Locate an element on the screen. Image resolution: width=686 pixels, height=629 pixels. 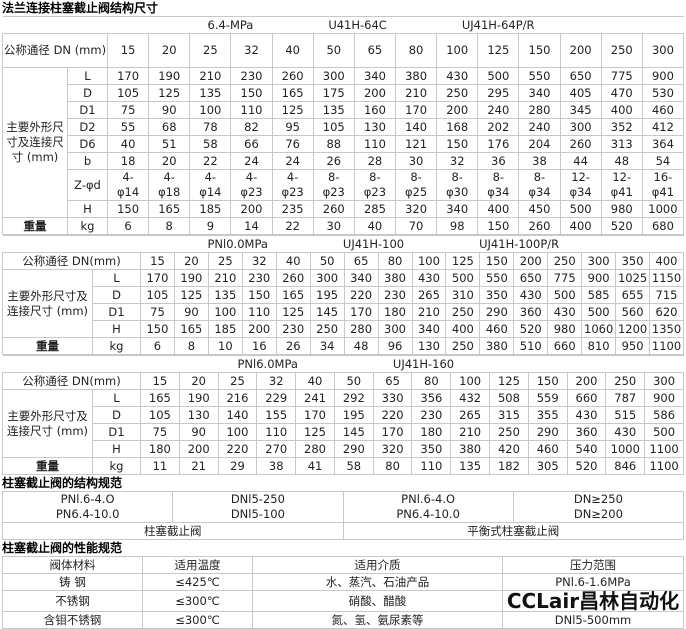
dimension-value: 530 is located at coordinates (663, 93).